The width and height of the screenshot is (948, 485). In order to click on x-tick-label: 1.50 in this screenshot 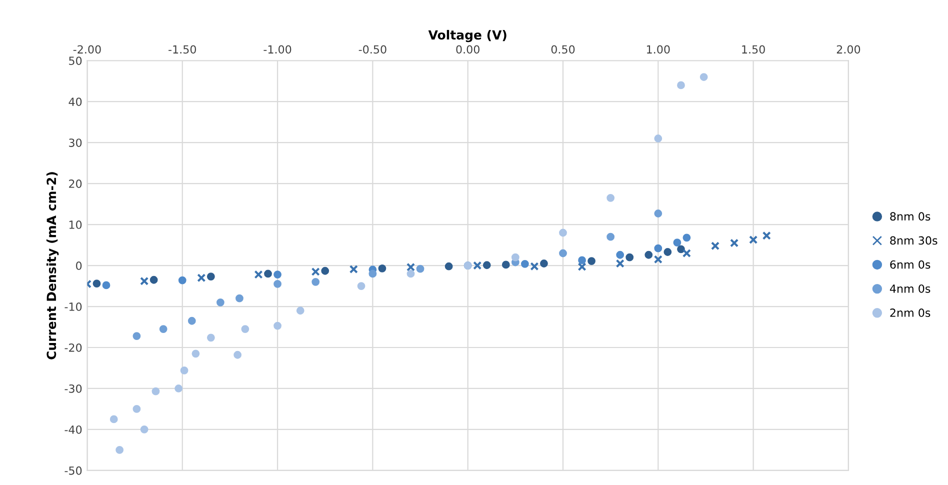, I will do `click(753, 49)`.